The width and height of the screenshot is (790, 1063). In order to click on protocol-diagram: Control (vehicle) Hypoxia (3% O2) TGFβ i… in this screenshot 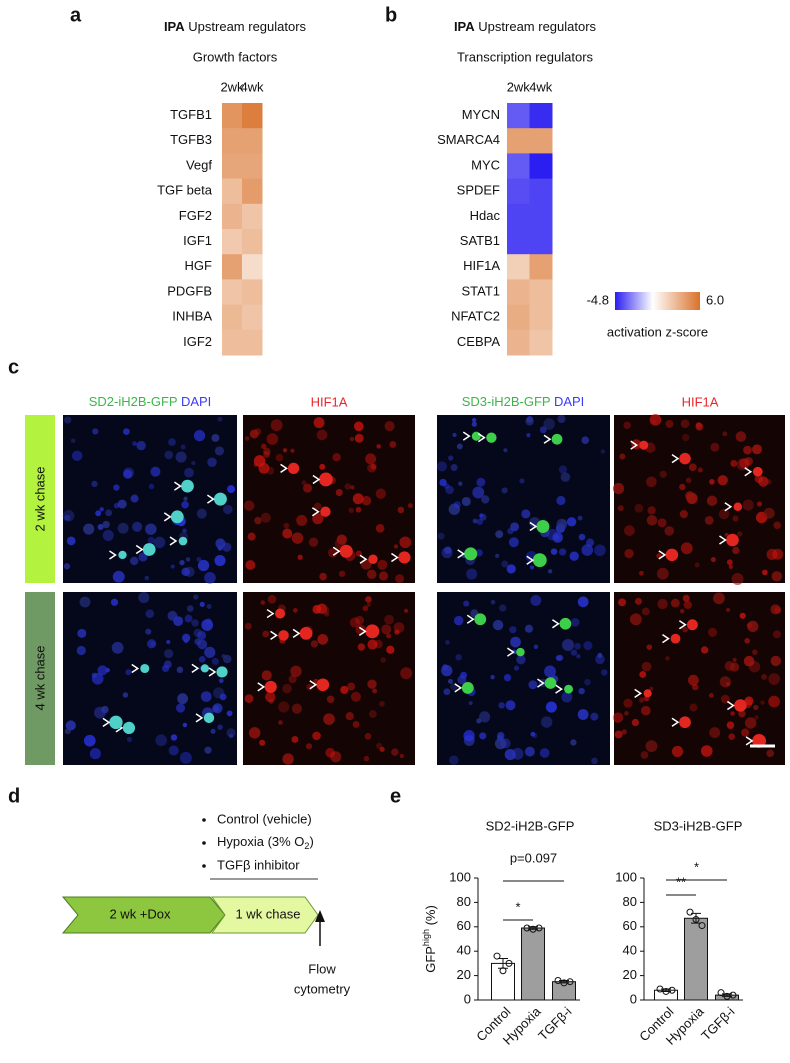, I will do `click(206, 903)`.